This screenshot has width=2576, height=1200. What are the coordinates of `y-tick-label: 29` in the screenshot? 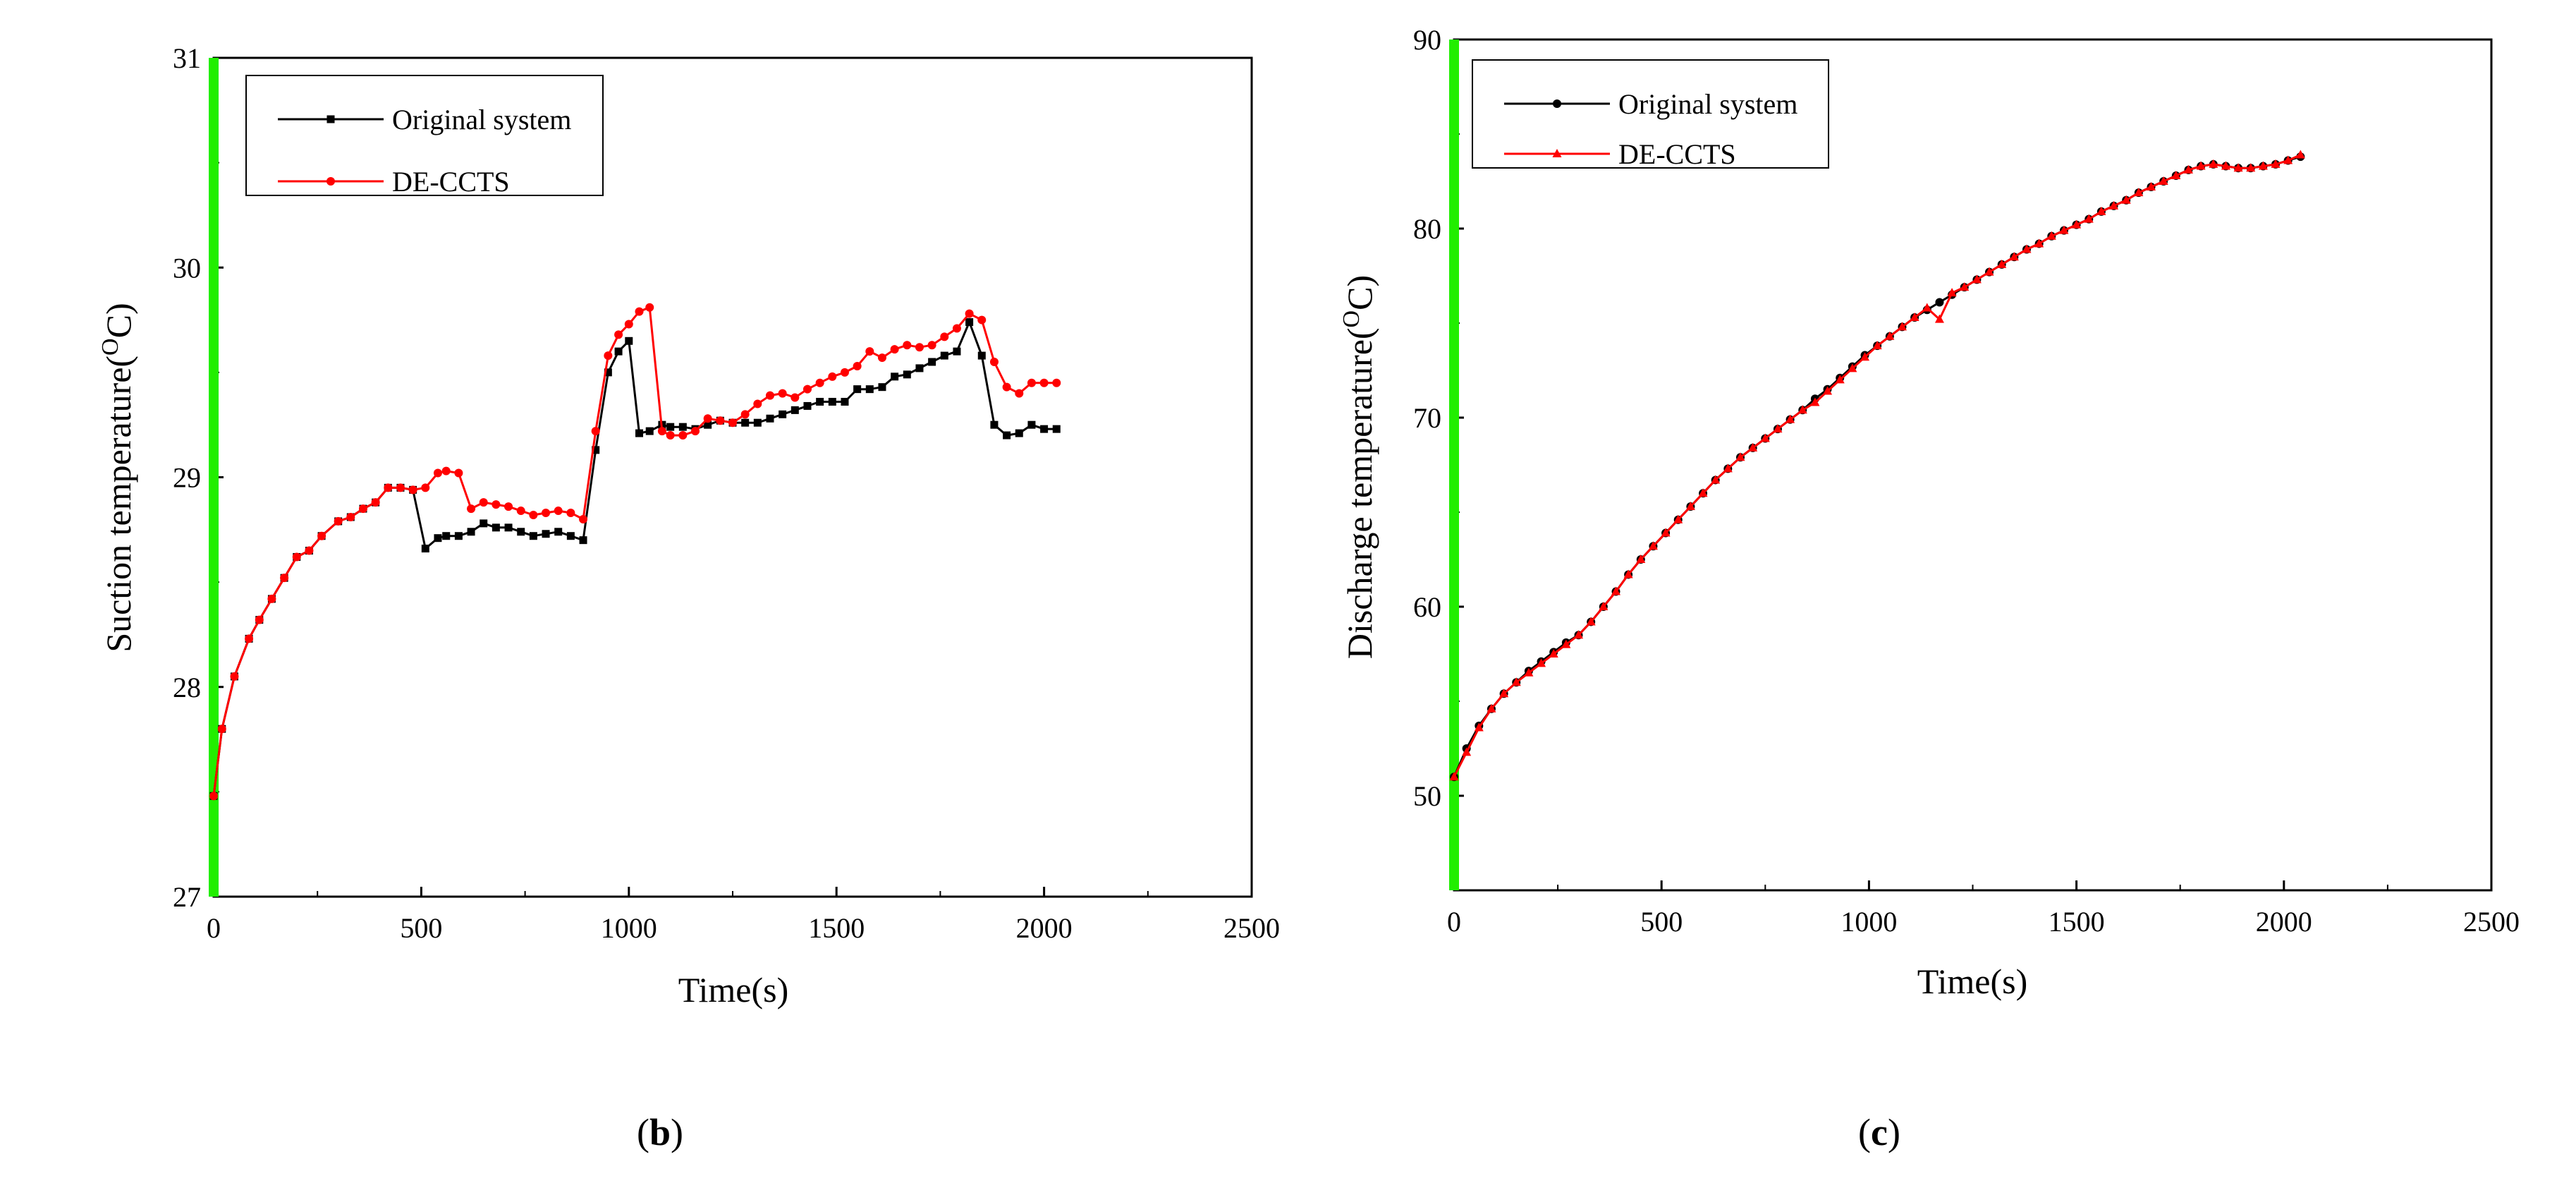 It's located at (187, 478).